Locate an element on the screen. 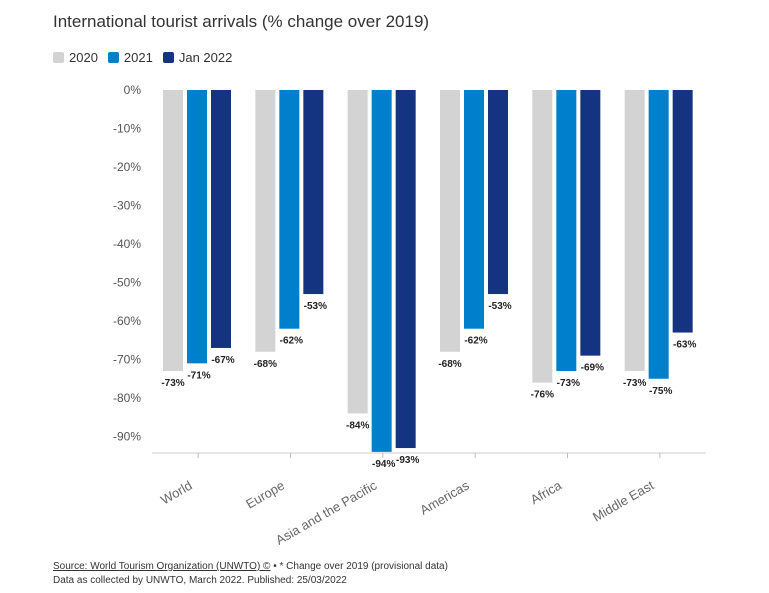  legend-label-2020: 2020 is located at coordinates (83, 57).